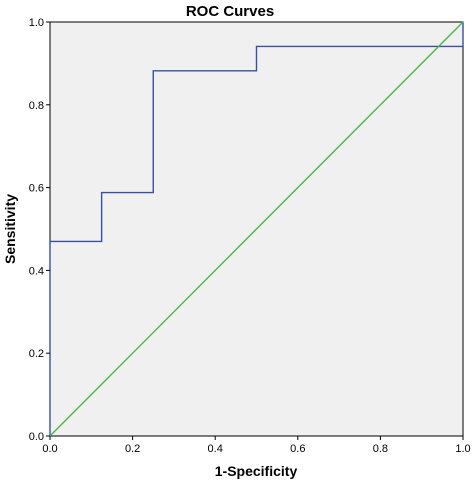 The width and height of the screenshot is (476, 490). I want to click on y-axis: 0.0 0.2 0.4 0.6 0.8 1.0, so click(39, 230).